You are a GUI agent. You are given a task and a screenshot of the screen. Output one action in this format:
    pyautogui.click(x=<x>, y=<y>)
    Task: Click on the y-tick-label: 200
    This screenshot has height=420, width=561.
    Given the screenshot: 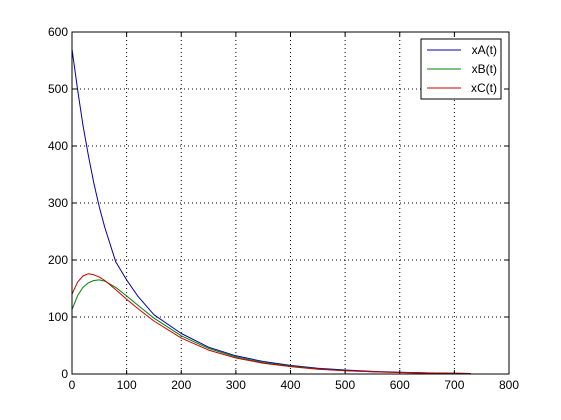 What is the action you would take?
    pyautogui.click(x=58, y=260)
    